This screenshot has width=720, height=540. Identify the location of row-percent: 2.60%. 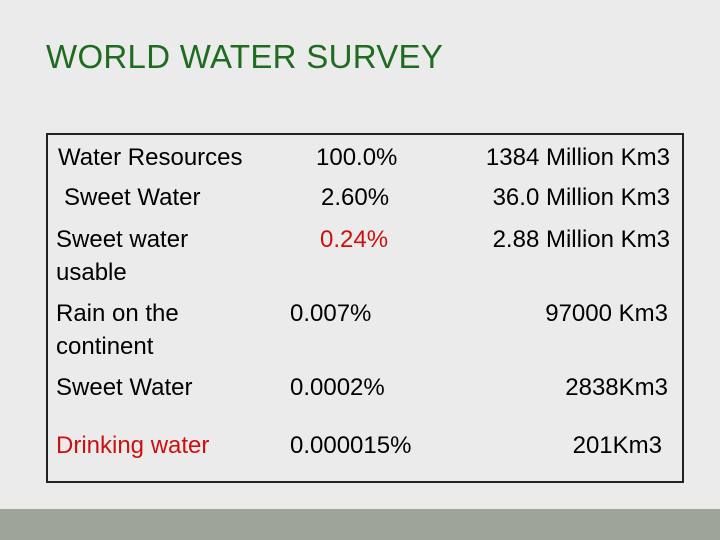
(355, 197).